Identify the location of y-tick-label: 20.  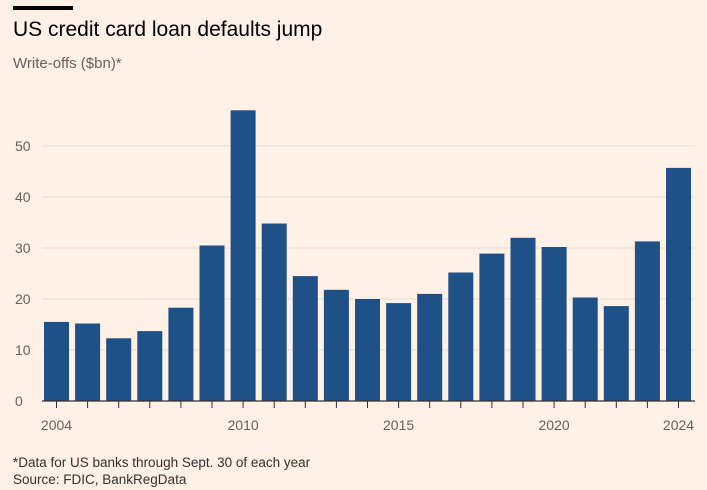
(23, 299).